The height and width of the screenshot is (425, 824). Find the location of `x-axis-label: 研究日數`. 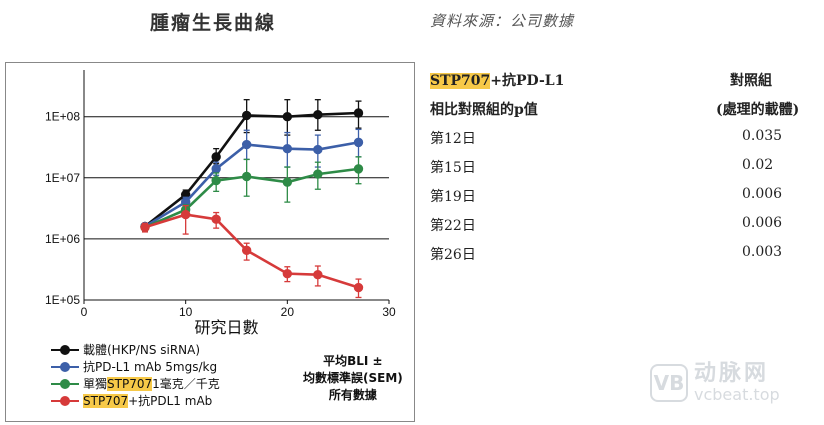

x-axis-label: 研究日數 is located at coordinates (226, 327).